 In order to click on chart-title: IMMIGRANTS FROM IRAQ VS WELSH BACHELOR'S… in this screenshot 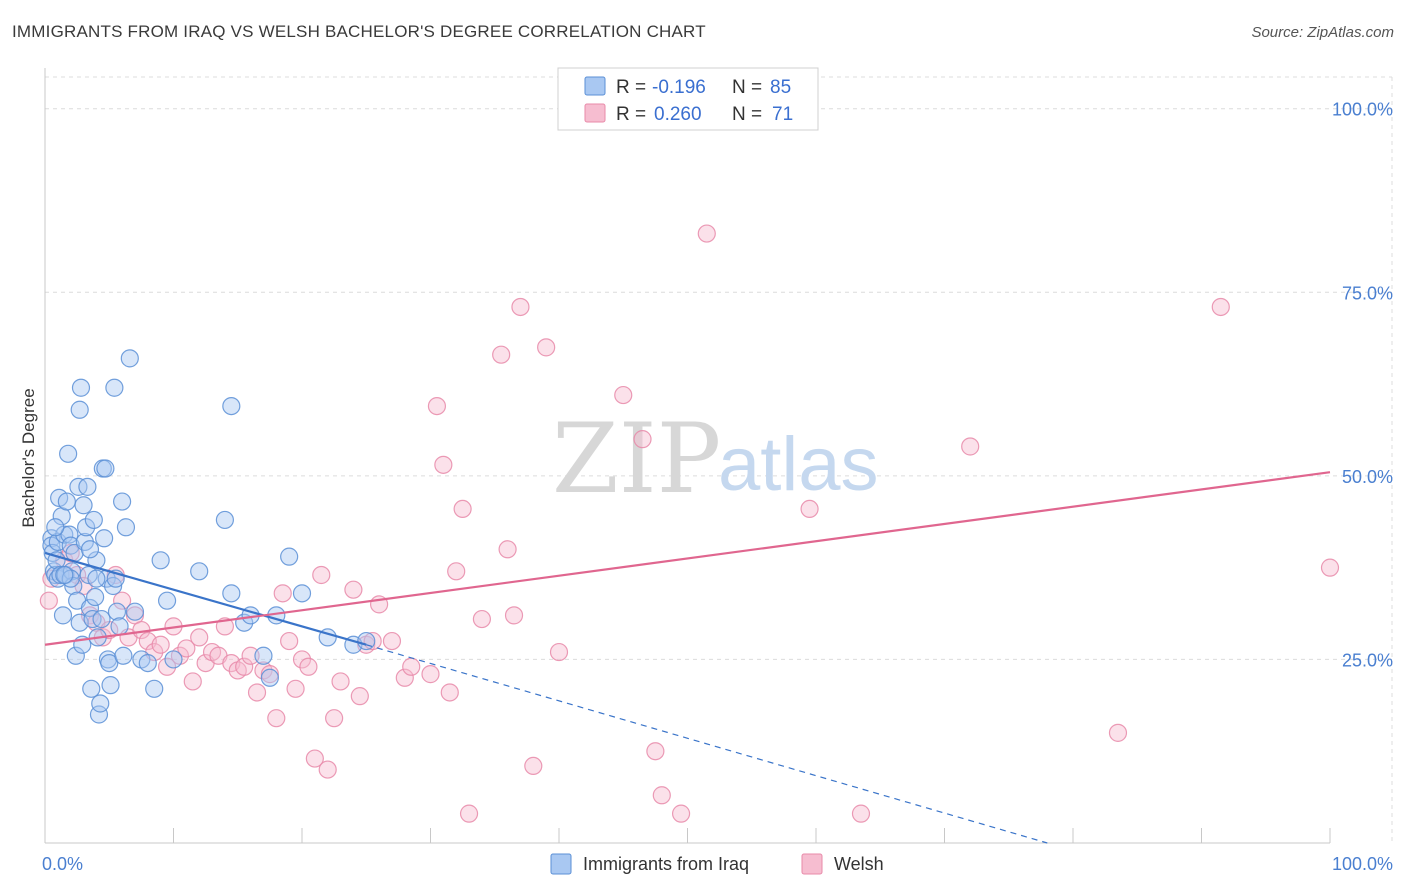, I will do `click(359, 31)`.